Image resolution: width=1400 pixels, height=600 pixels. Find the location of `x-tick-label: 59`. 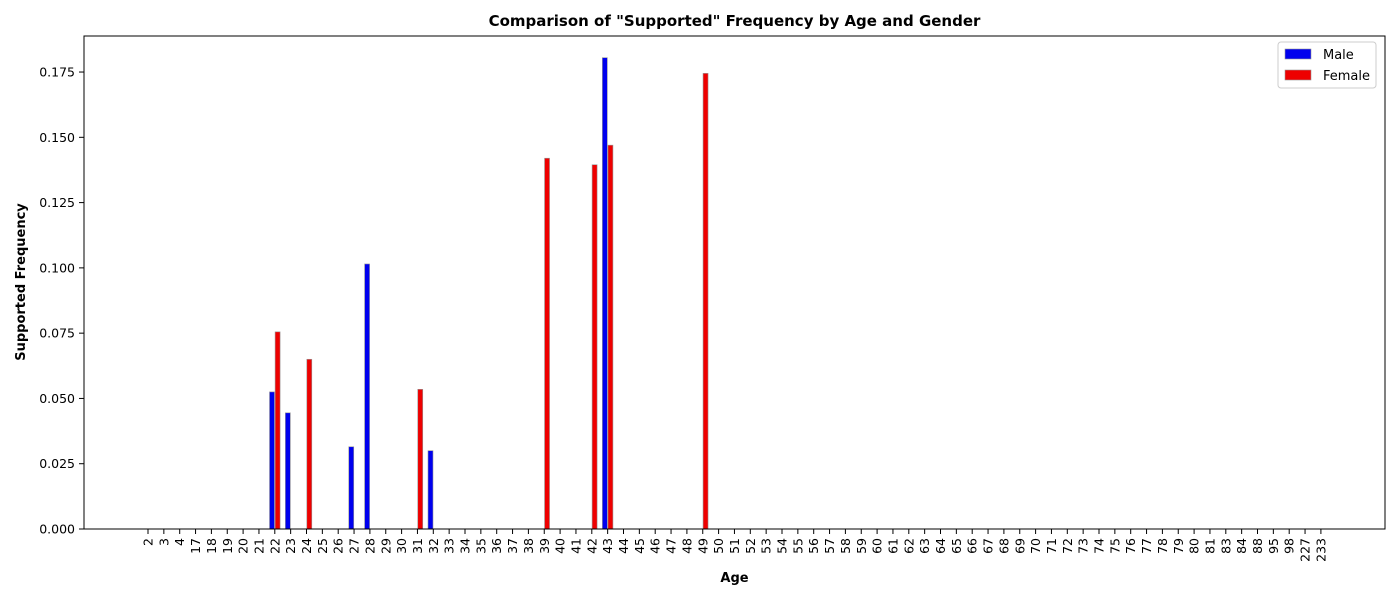

x-tick-label: 59 is located at coordinates (861, 546).